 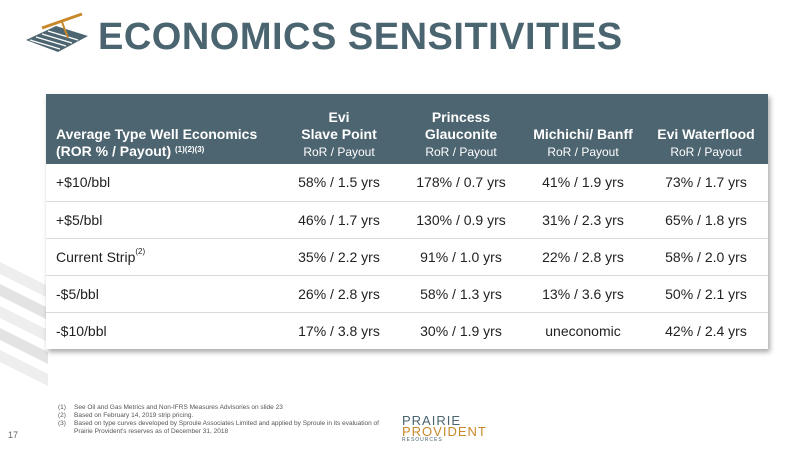 What do you see at coordinates (706, 330) in the screenshot?
I see `table-cell: 42% / 2.4 yrs` at bounding box center [706, 330].